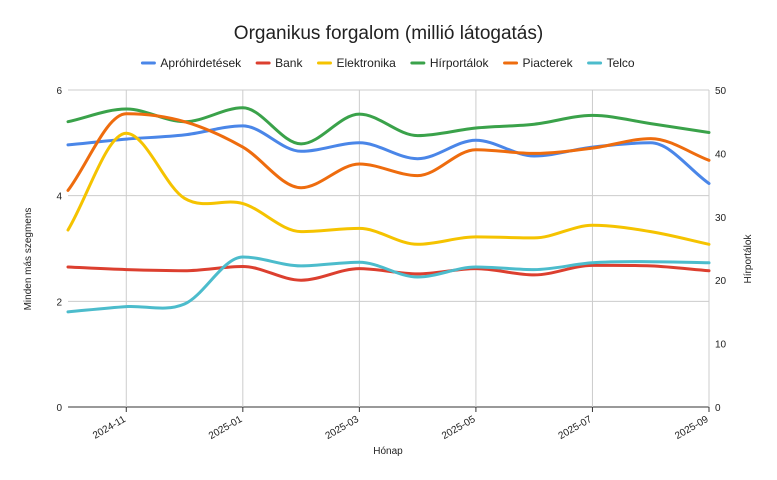  What do you see at coordinates (59, 302) in the screenshot?
I see `y-tick-label: 2` at bounding box center [59, 302].